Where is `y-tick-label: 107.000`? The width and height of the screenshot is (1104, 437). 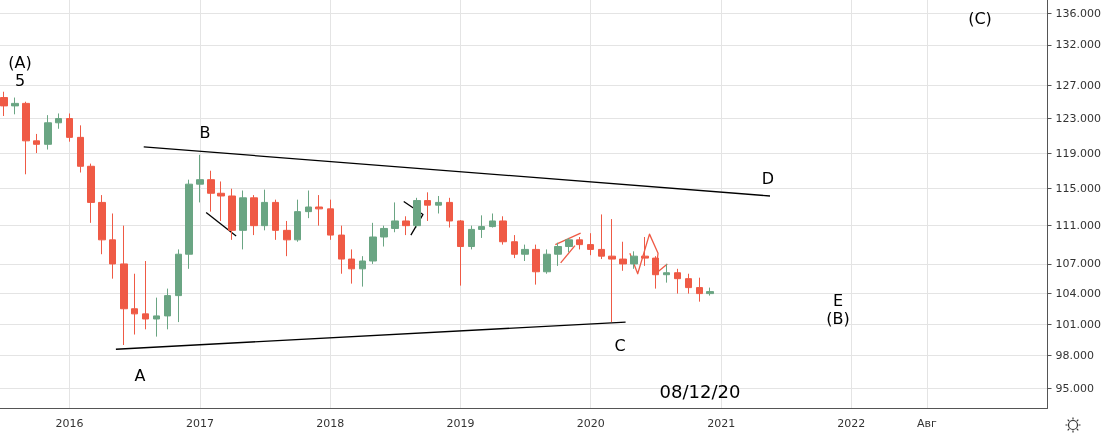 y-tick-label: 107.000 is located at coordinates (1078, 264).